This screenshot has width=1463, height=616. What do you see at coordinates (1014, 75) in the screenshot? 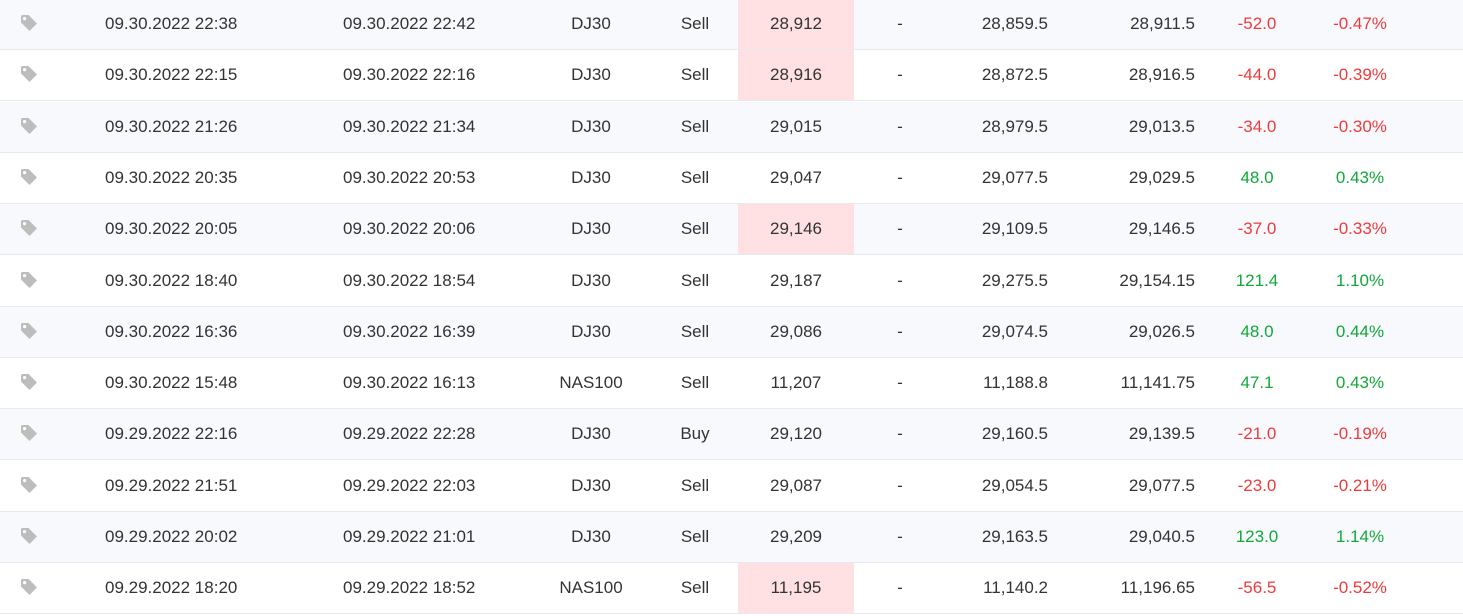
I see `take-profit-cell: 28,872.5` at bounding box center [1014, 75].